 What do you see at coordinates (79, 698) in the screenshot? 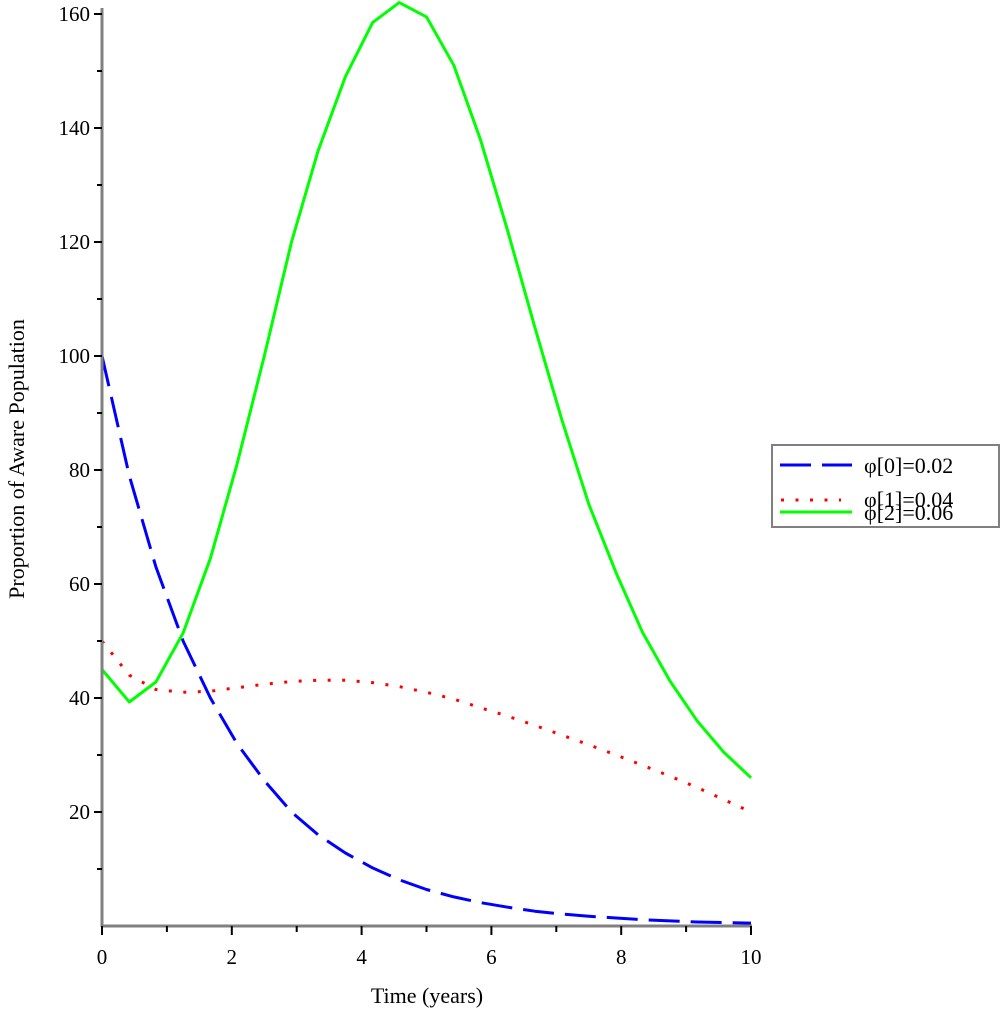
I see `y-tick-label: 40` at bounding box center [79, 698].